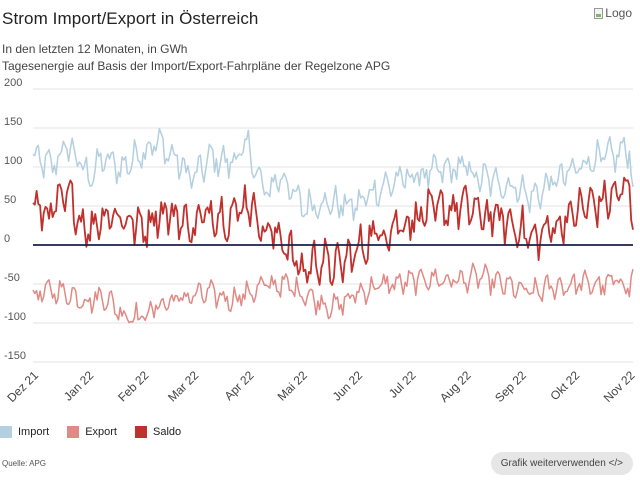  I want to click on x-tick-label: Okt 22, so click(564, 385).